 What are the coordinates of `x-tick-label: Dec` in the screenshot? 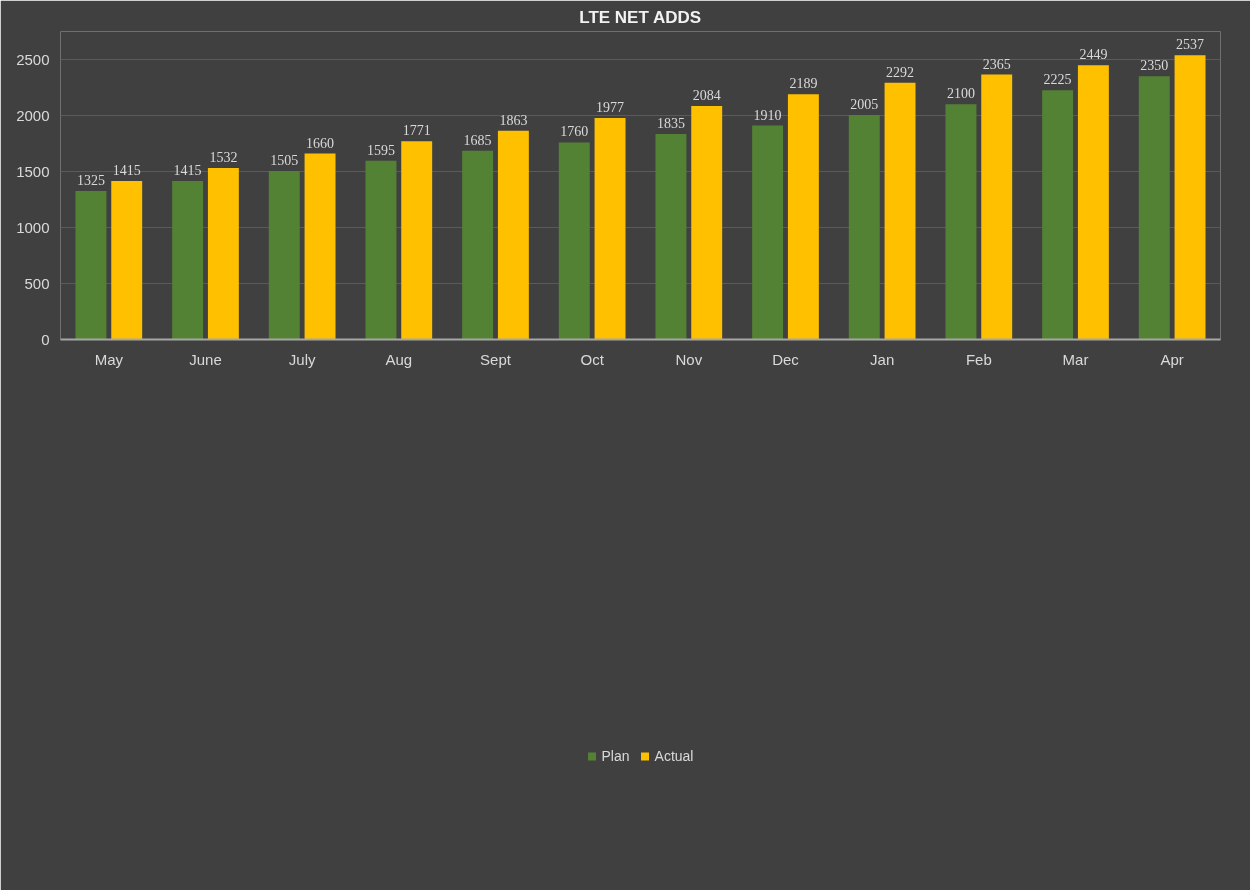 It's located at (786, 359).